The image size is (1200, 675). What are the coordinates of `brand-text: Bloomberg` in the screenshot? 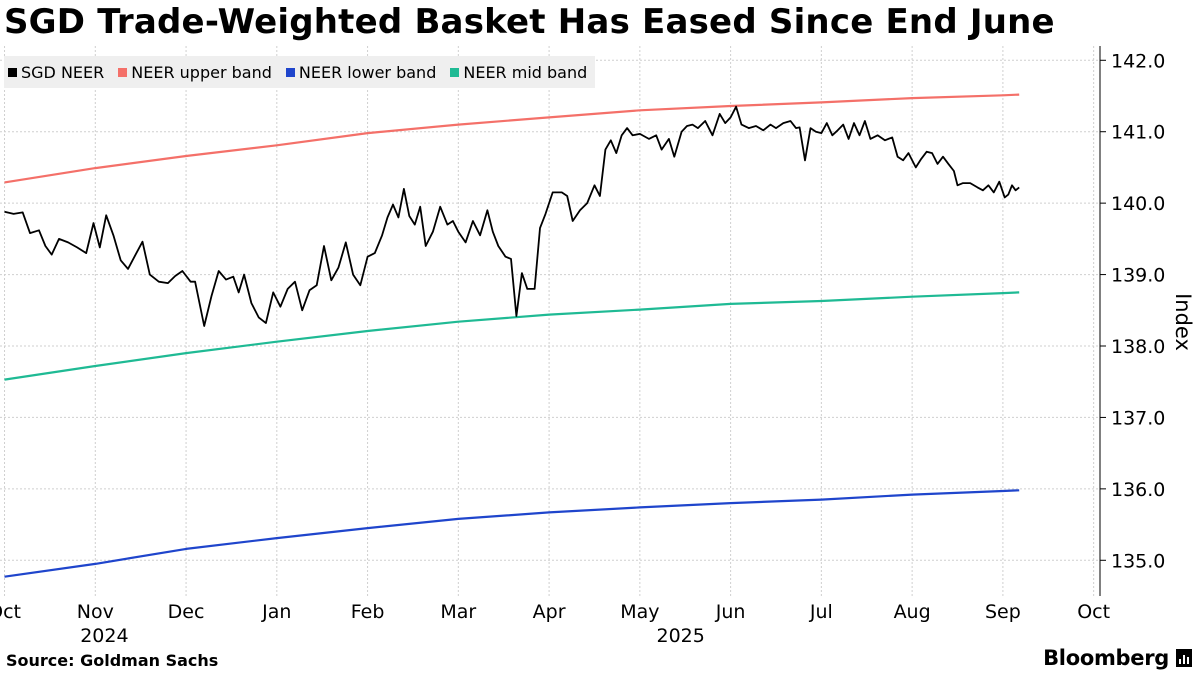 It's located at (1106, 658).